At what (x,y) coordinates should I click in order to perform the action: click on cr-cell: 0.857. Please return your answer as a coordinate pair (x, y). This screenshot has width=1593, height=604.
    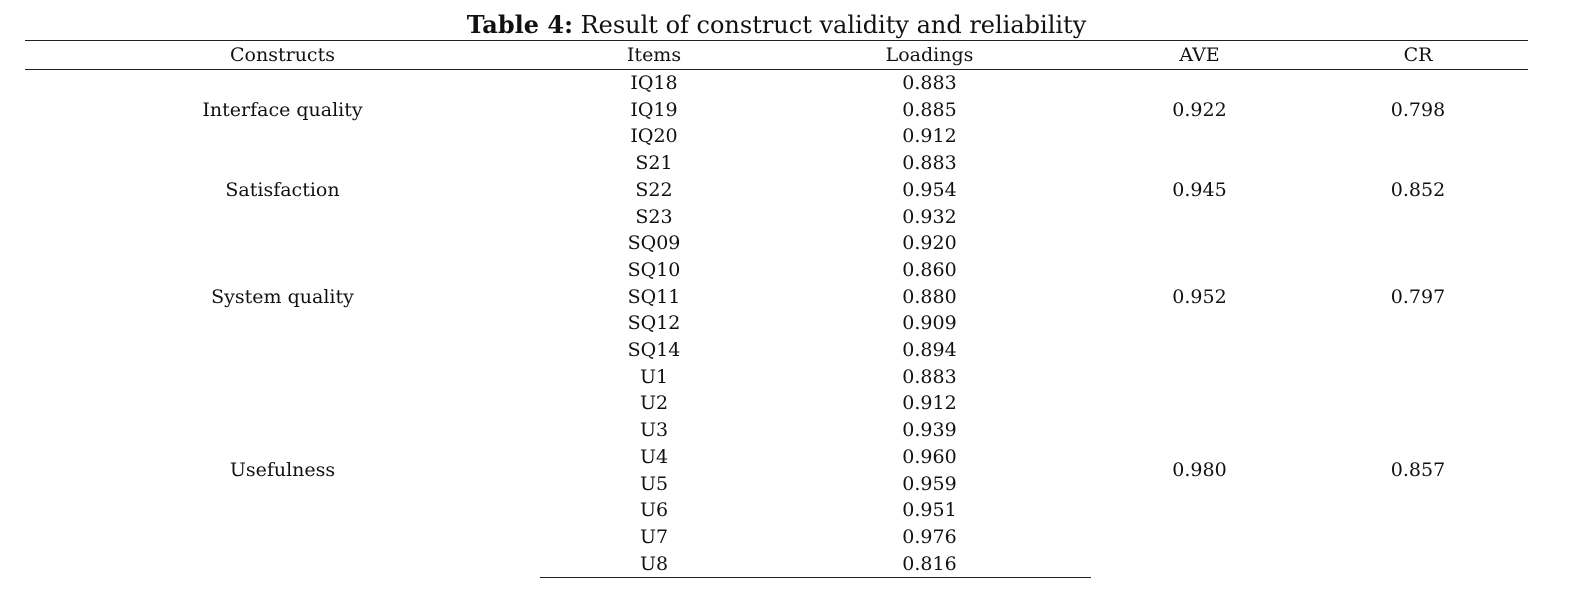
    Looking at the image, I should click on (1418, 470).